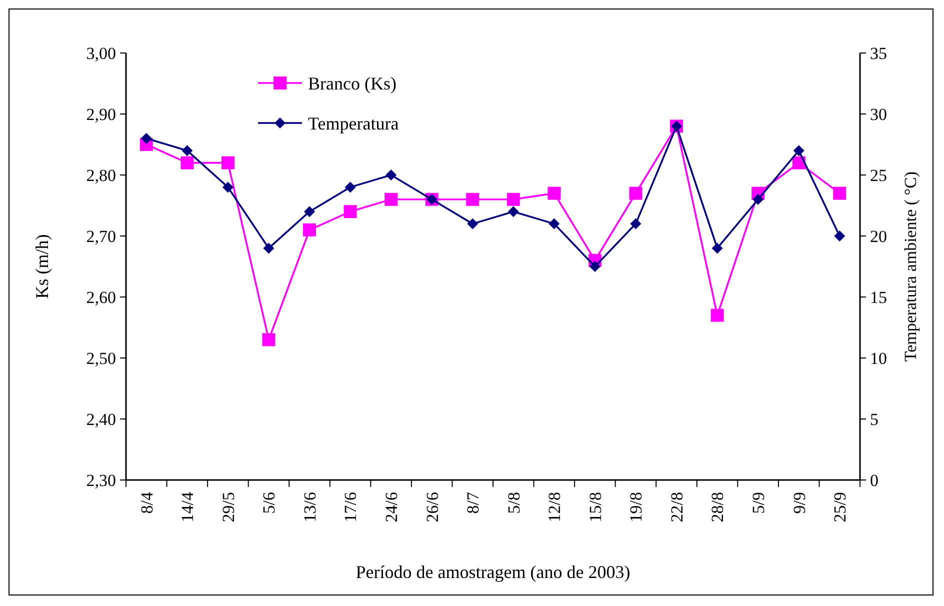 The height and width of the screenshot is (606, 944). I want to click on legend-label: Temperatura, so click(353, 123).